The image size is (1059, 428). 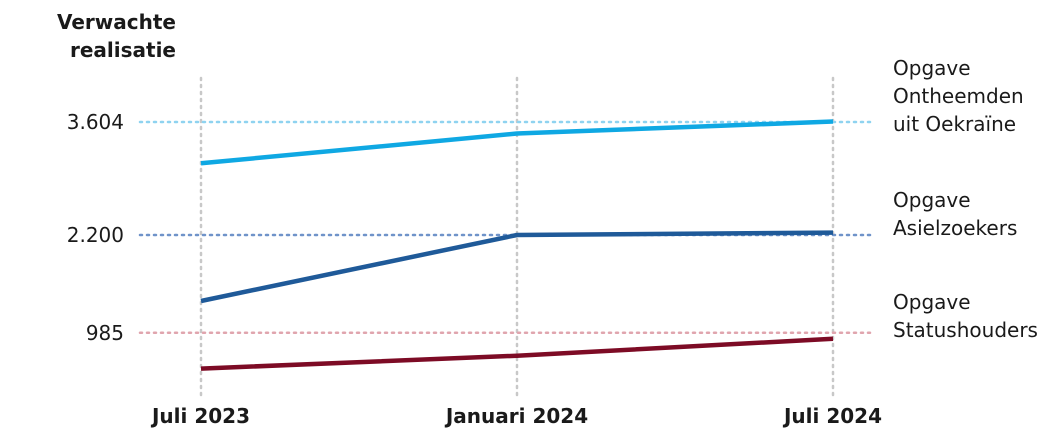 I want to click on y-tick-label-3: 985, so click(x=105, y=333).